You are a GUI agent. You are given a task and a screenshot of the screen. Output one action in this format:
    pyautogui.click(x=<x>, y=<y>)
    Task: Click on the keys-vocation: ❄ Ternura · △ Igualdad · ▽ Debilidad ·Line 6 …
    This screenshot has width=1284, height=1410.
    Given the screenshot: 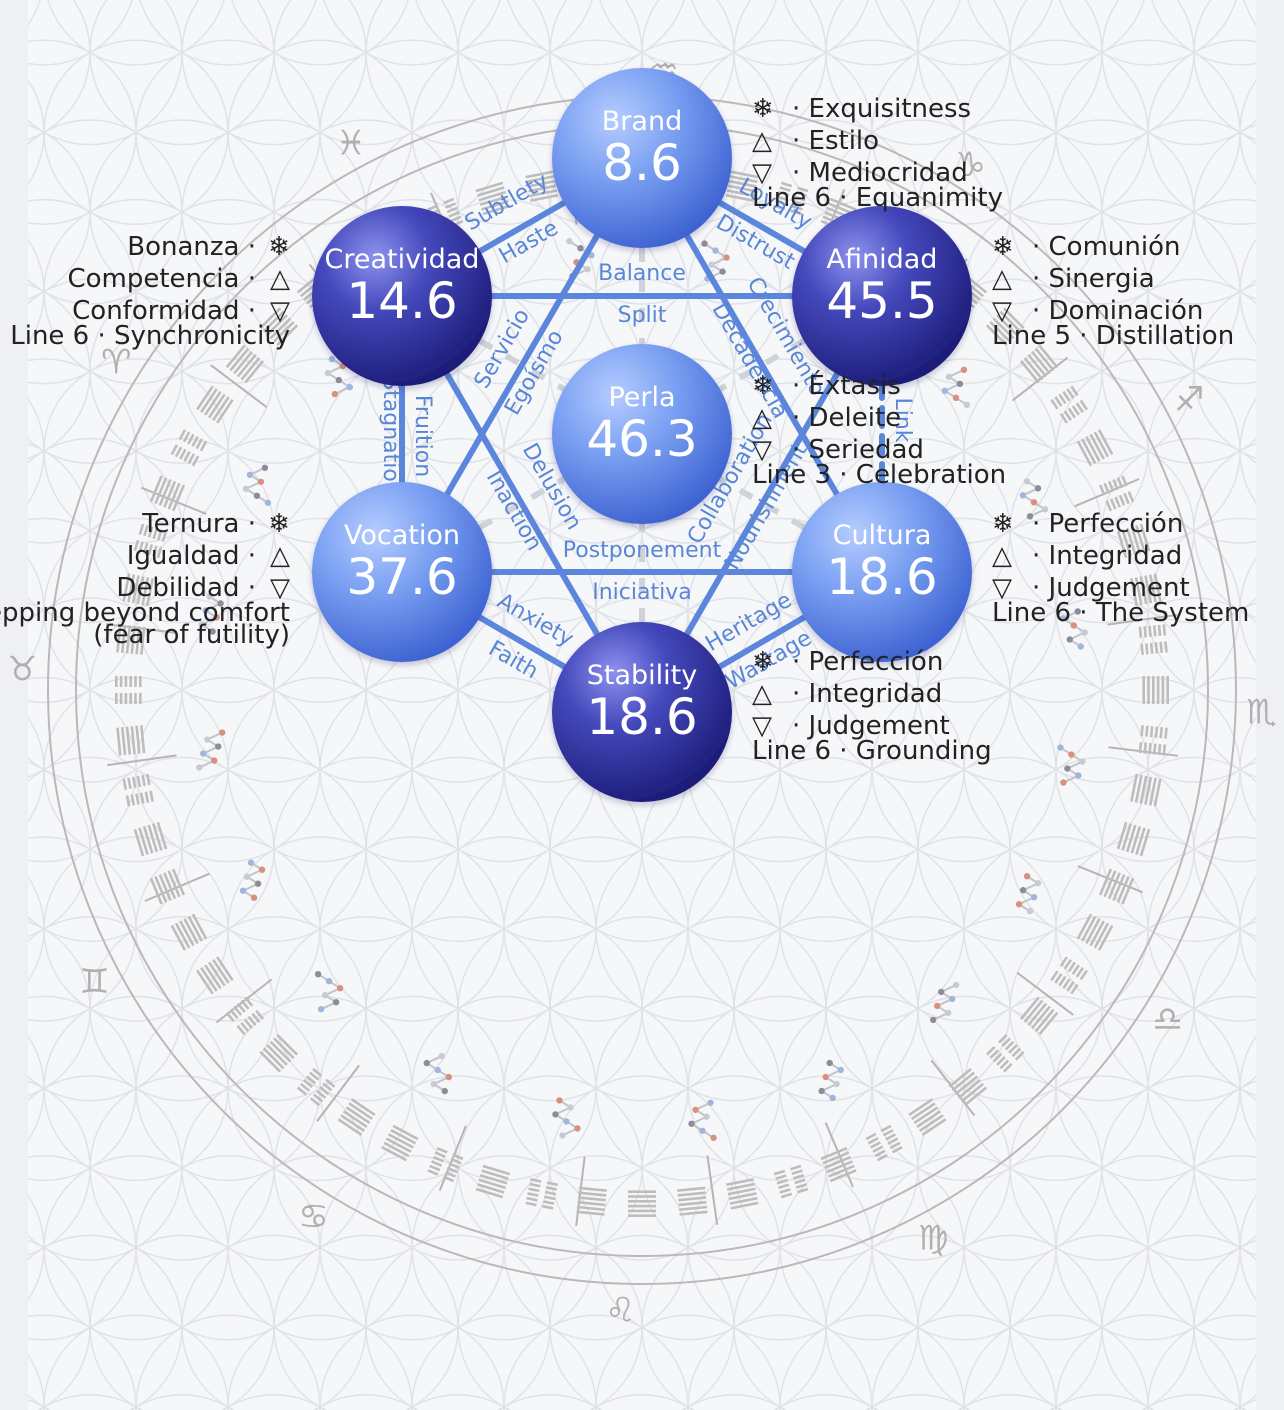 What is the action you would take?
    pyautogui.click(x=145, y=579)
    